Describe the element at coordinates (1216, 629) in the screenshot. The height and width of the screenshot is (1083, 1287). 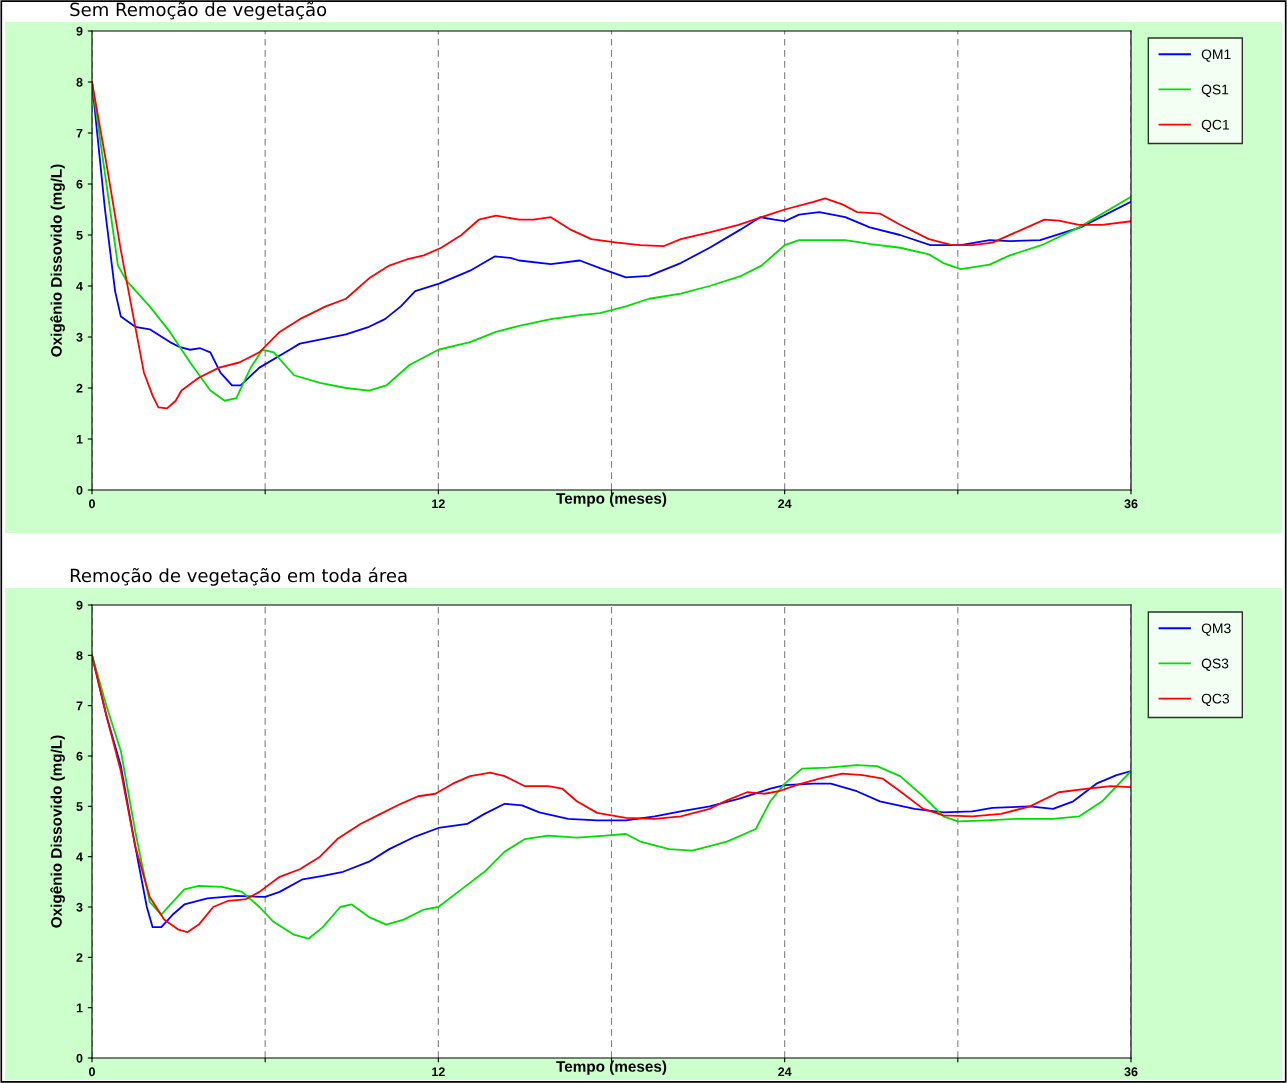
I see `legend-label: QM3` at that location.